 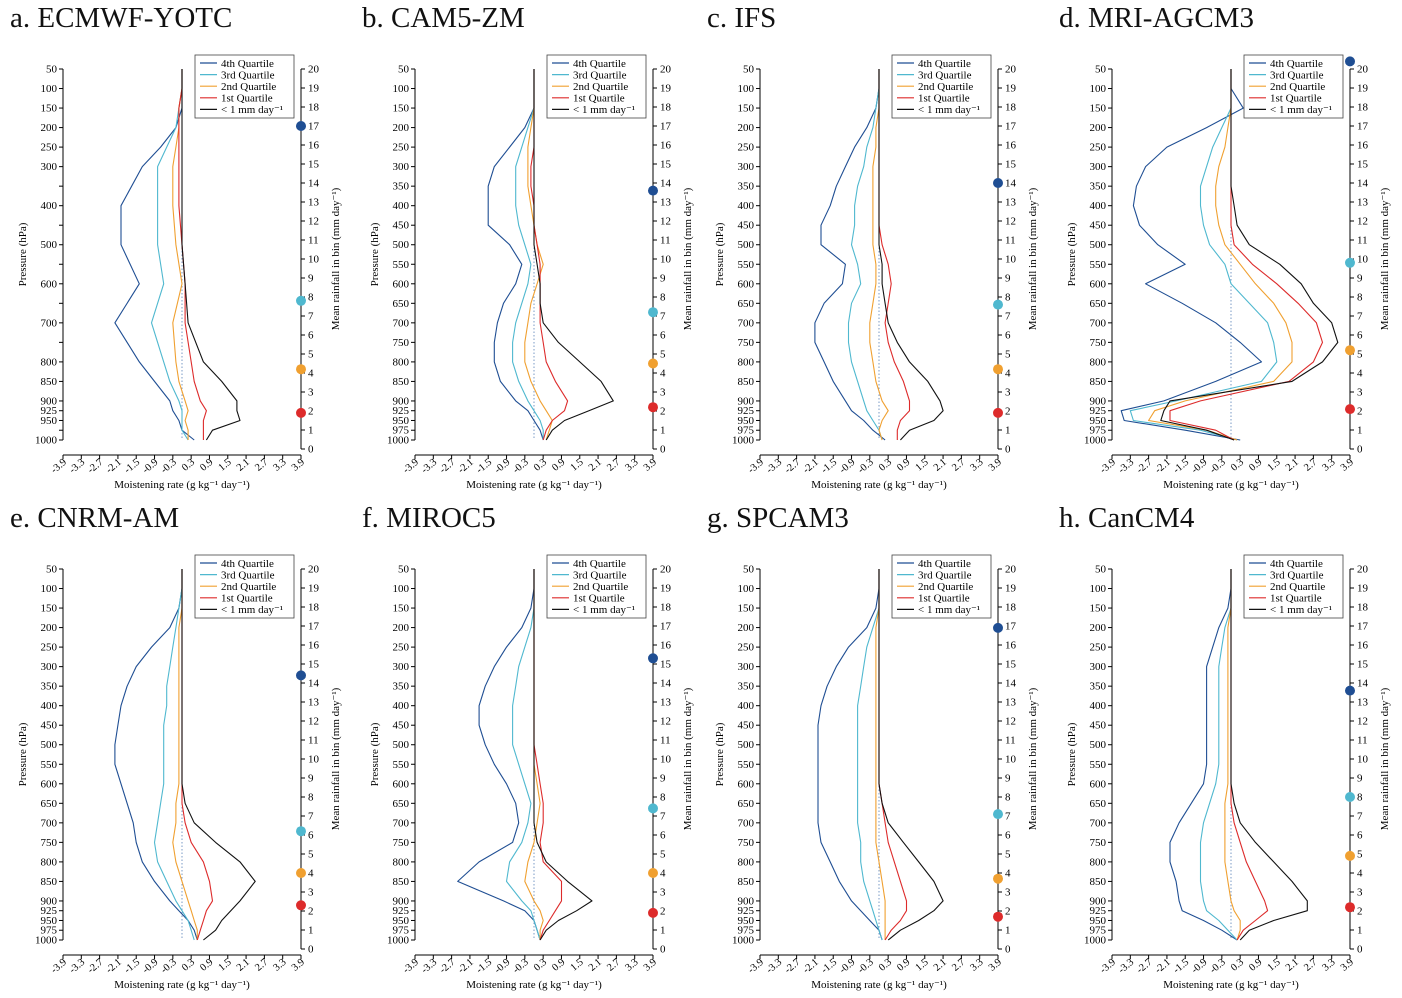 I want to click on y-tick-label: 100, so click(x=746, y=89).